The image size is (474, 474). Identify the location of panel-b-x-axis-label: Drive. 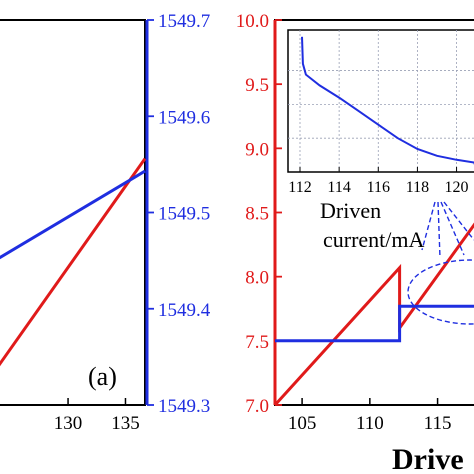
(428, 458).